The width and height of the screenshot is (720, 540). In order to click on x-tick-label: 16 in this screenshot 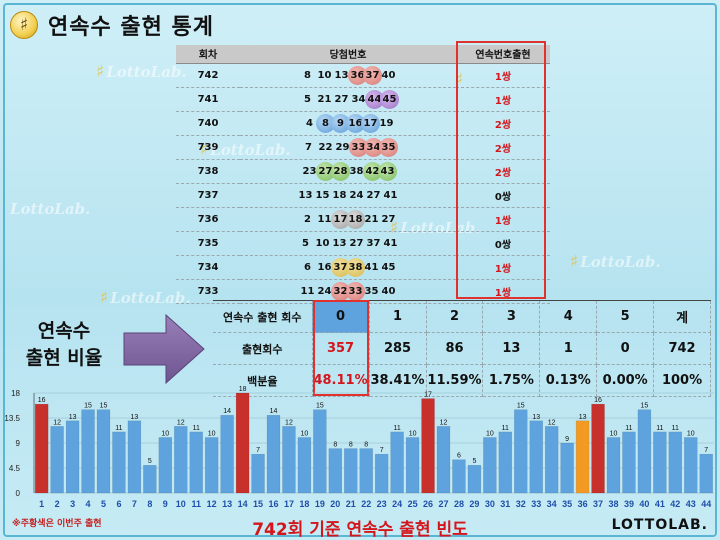, I will do `click(273, 504)`.